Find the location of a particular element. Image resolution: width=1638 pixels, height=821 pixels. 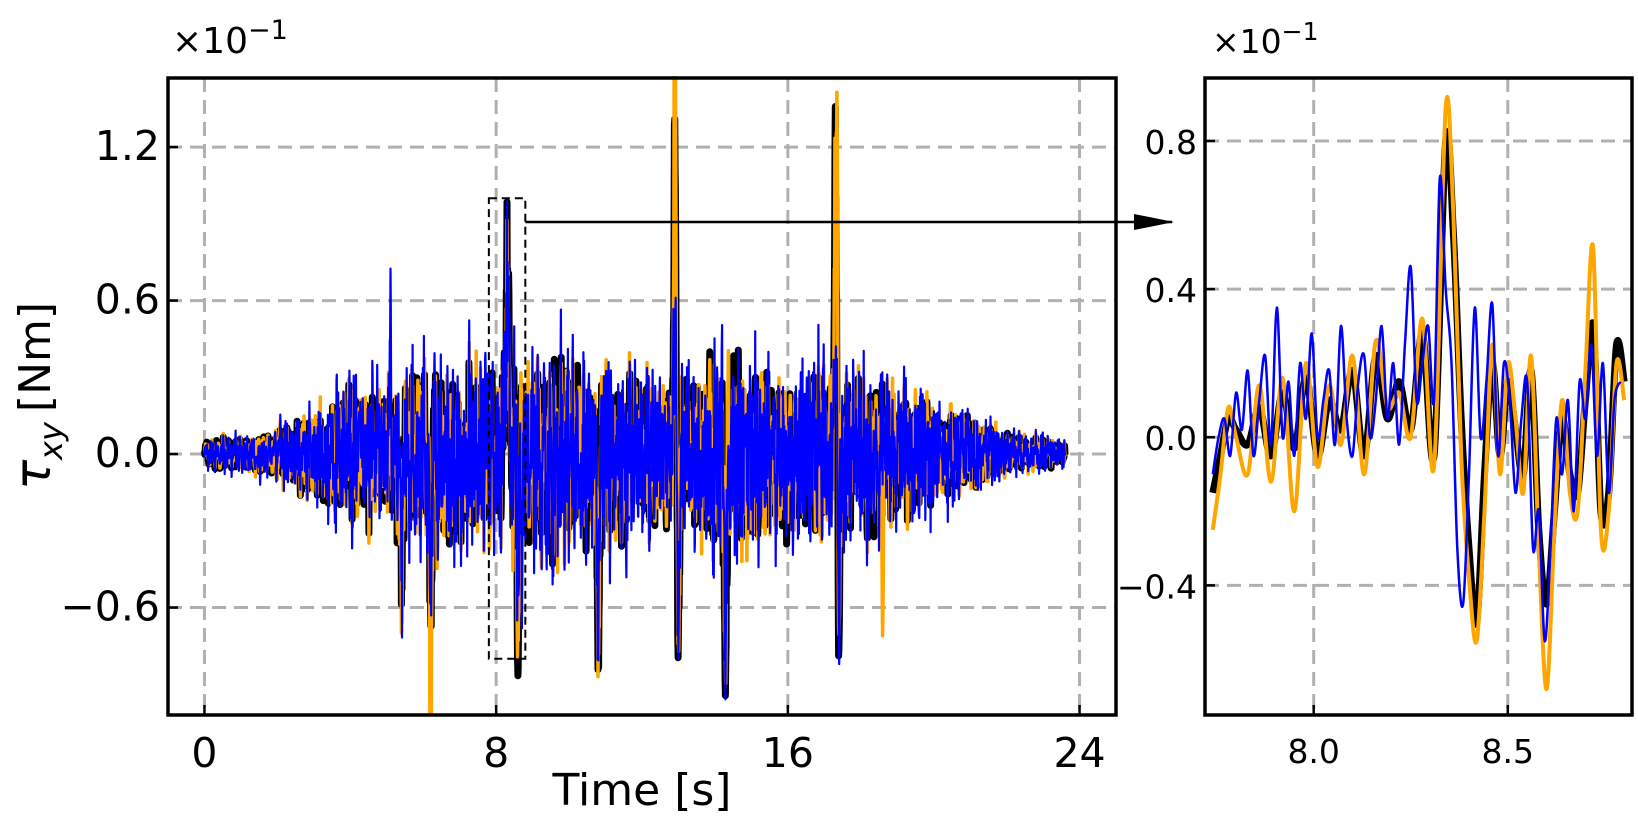

main-x-tick-label: 16 is located at coordinates (788, 753).